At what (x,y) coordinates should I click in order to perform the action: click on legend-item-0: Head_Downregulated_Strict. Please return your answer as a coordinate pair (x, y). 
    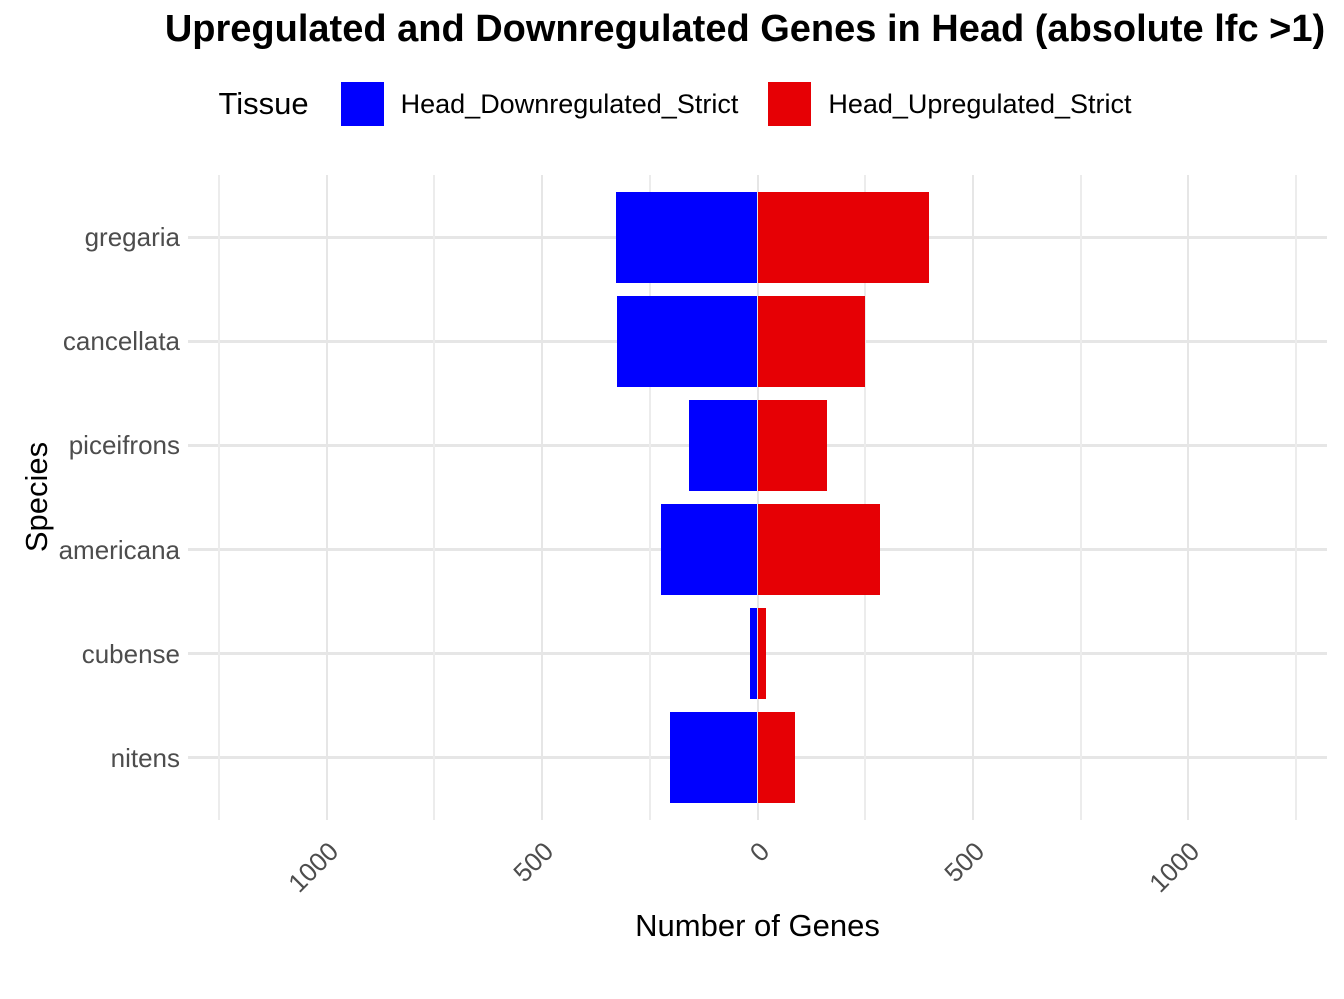
    Looking at the image, I should click on (539, 104).